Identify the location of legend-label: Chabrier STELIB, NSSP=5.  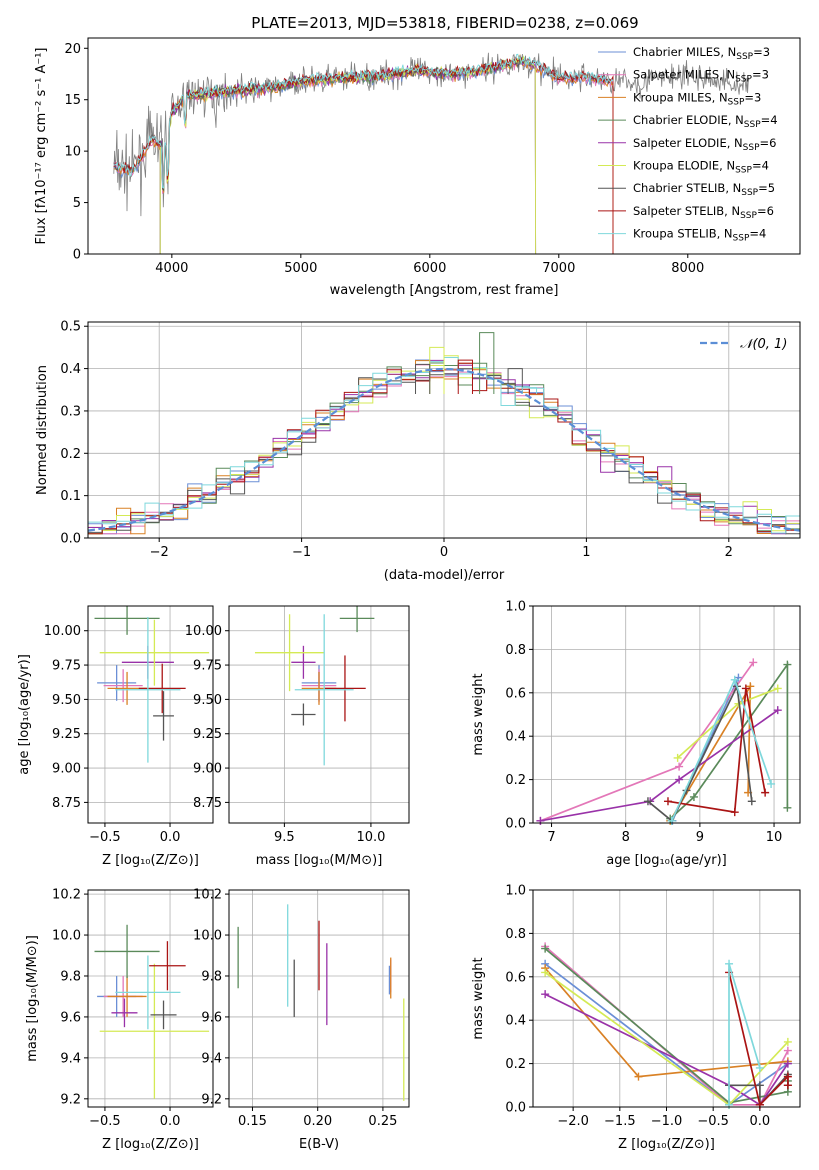
(704, 189).